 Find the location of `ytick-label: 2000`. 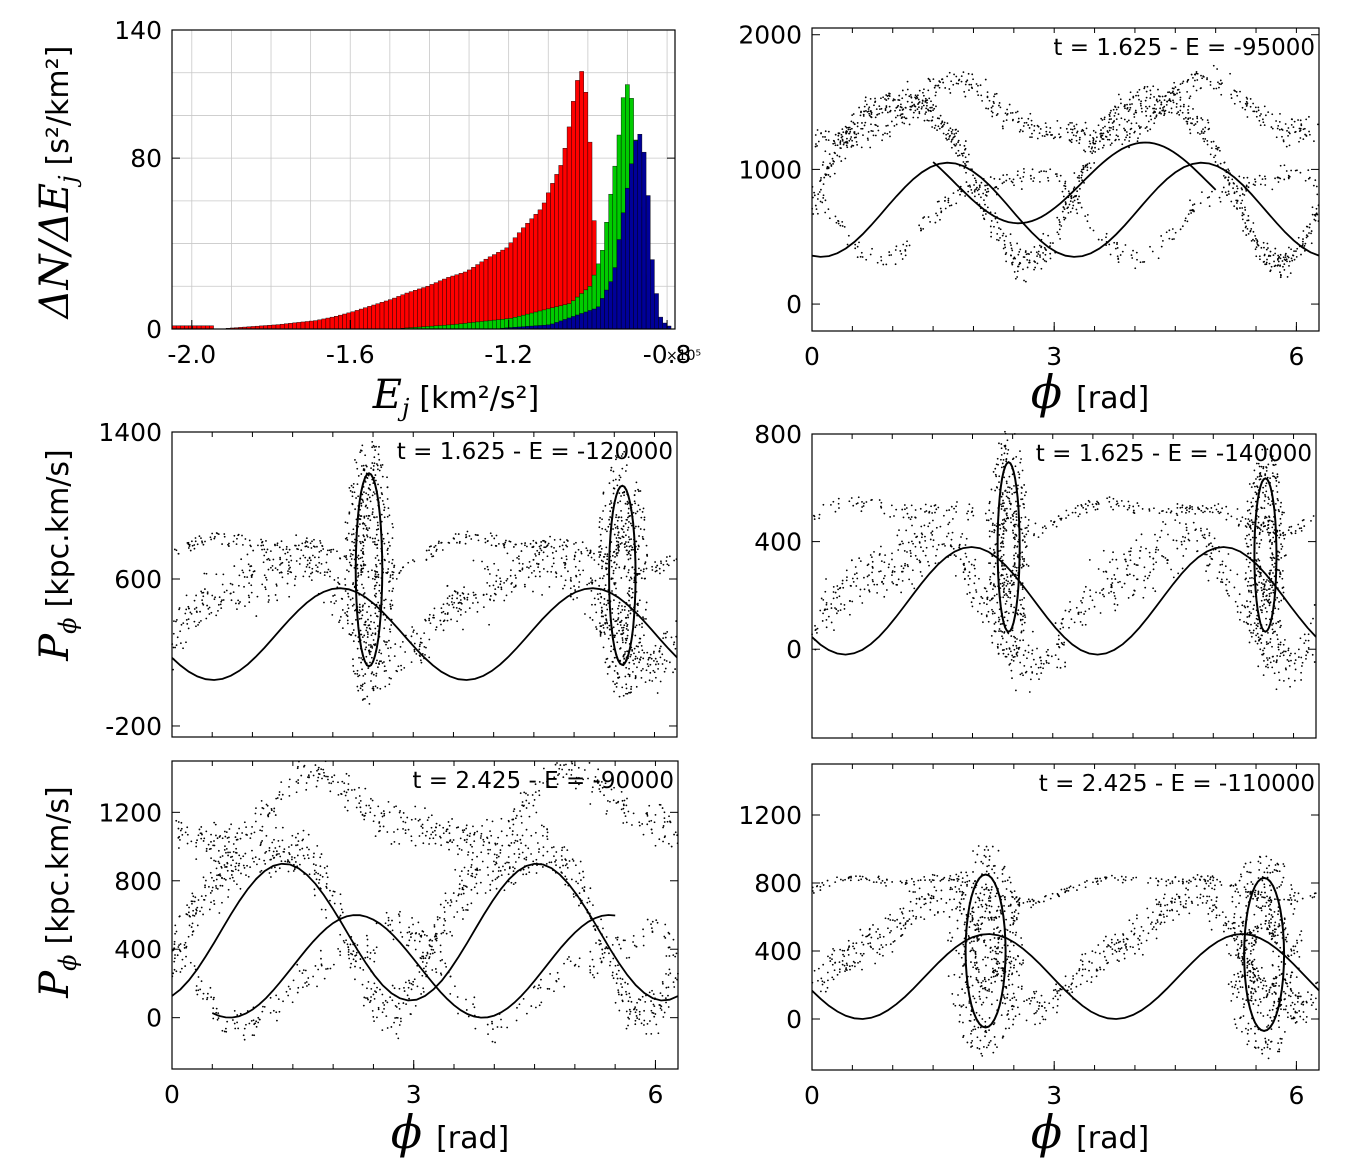

ytick-label: 2000 is located at coordinates (770, 35).